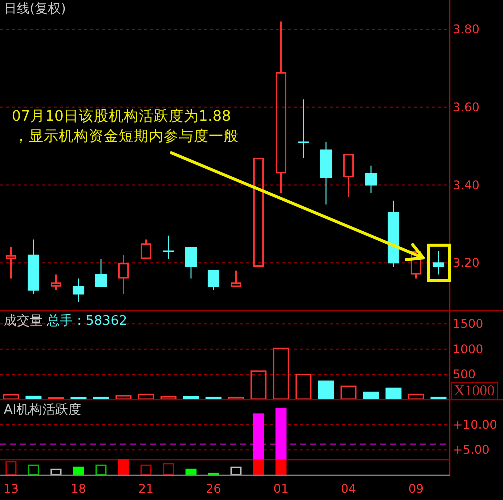 This screenshot has width=503, height=500. What do you see at coordinates (126, 136) in the screenshot?
I see `annotation: ，显示机构资金短期内参与度一般` at bounding box center [126, 136].